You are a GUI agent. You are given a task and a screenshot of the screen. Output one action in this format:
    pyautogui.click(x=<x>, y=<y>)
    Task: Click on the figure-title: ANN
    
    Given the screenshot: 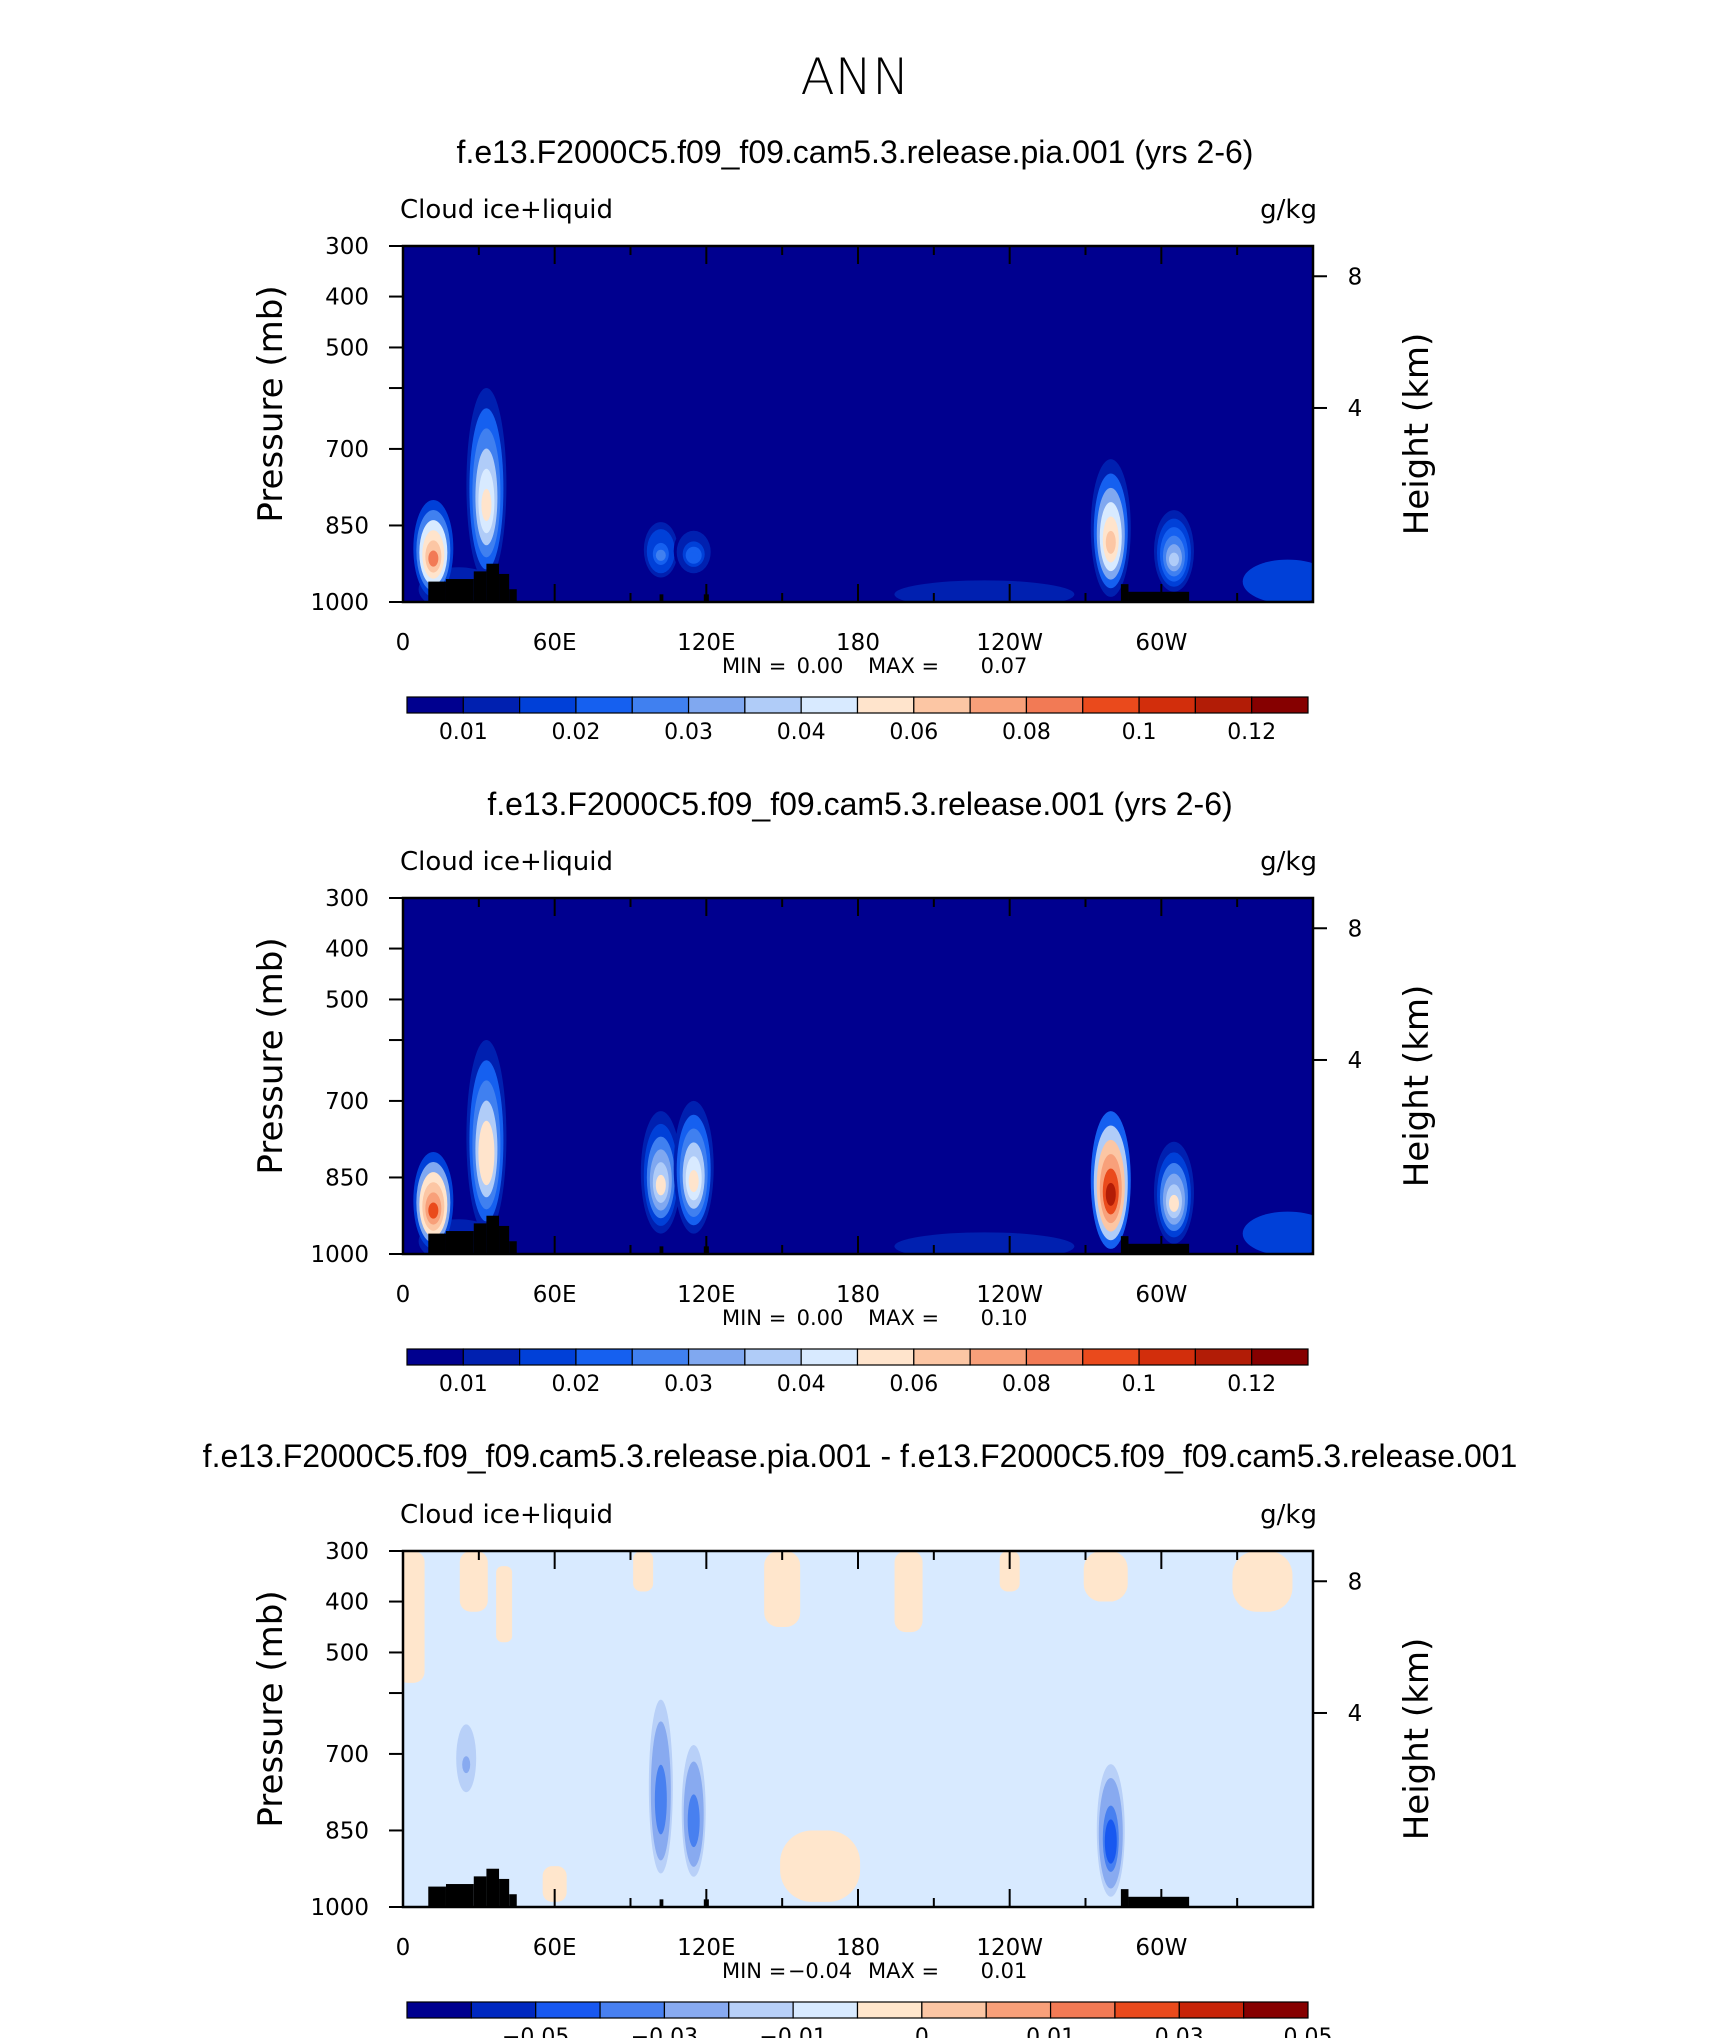 What is the action you would take?
    pyautogui.click(x=854, y=77)
    